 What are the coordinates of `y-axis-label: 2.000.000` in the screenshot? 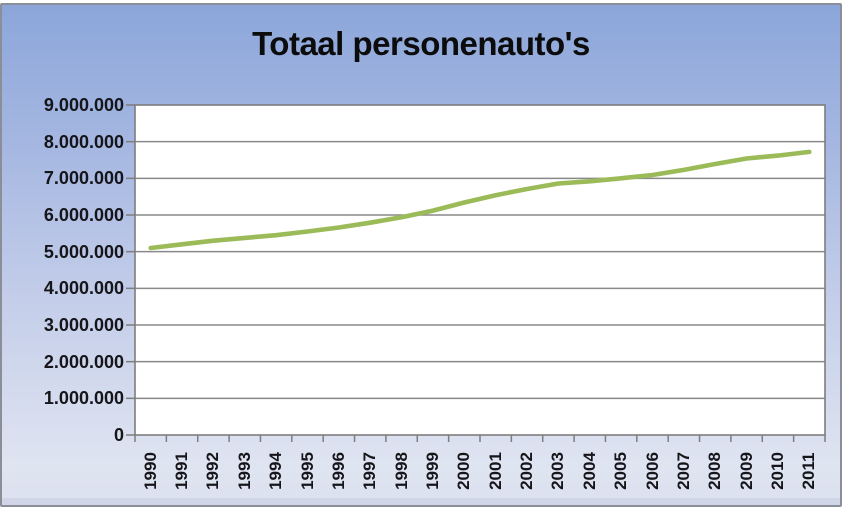 It's located at (83, 361).